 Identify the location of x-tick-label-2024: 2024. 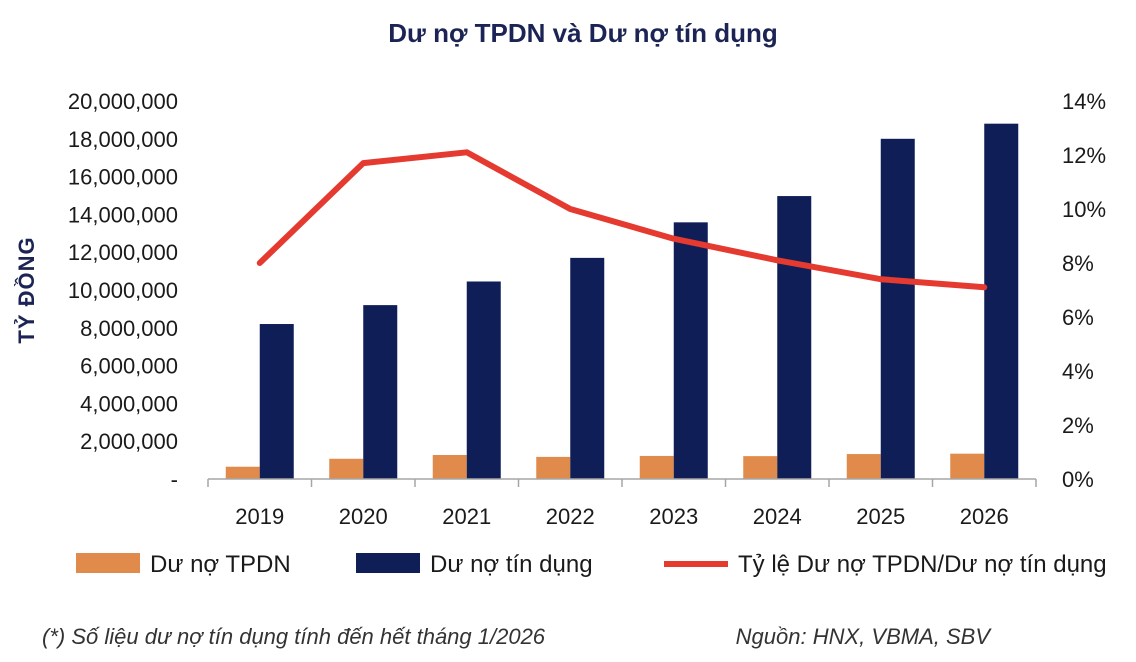
(777, 516).